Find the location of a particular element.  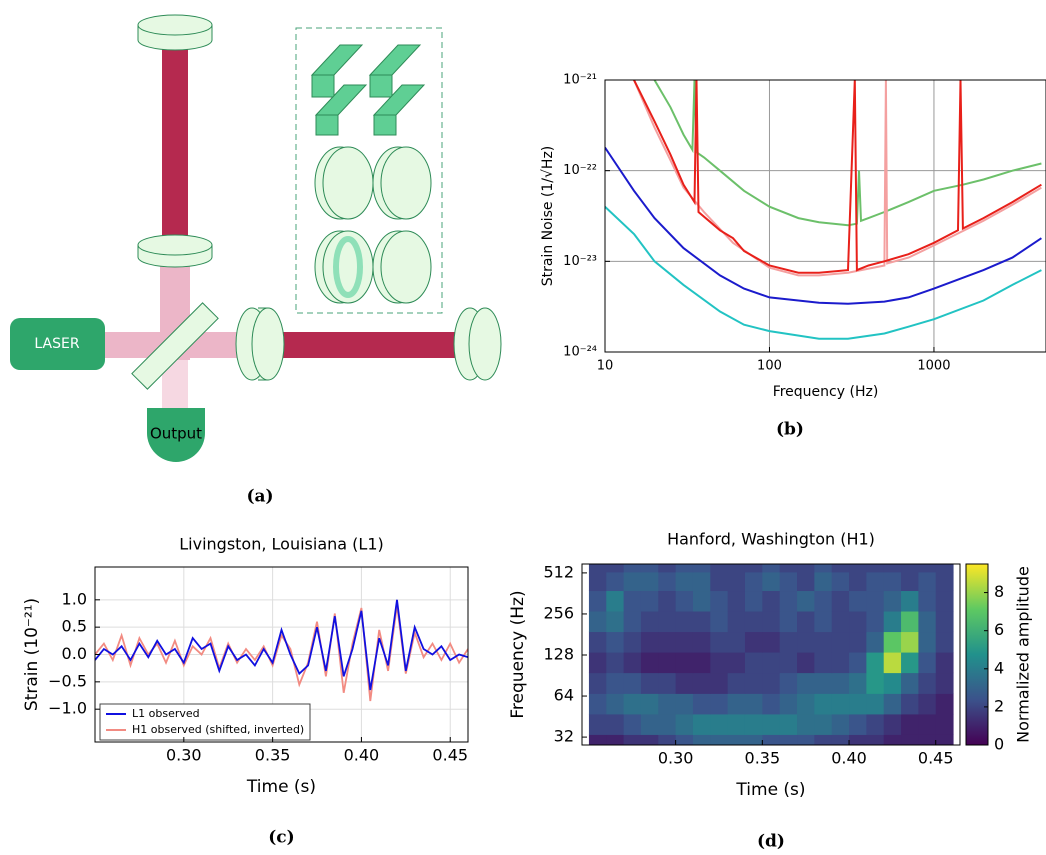

colorbar-tick-label: 0 is located at coordinates (999, 744).